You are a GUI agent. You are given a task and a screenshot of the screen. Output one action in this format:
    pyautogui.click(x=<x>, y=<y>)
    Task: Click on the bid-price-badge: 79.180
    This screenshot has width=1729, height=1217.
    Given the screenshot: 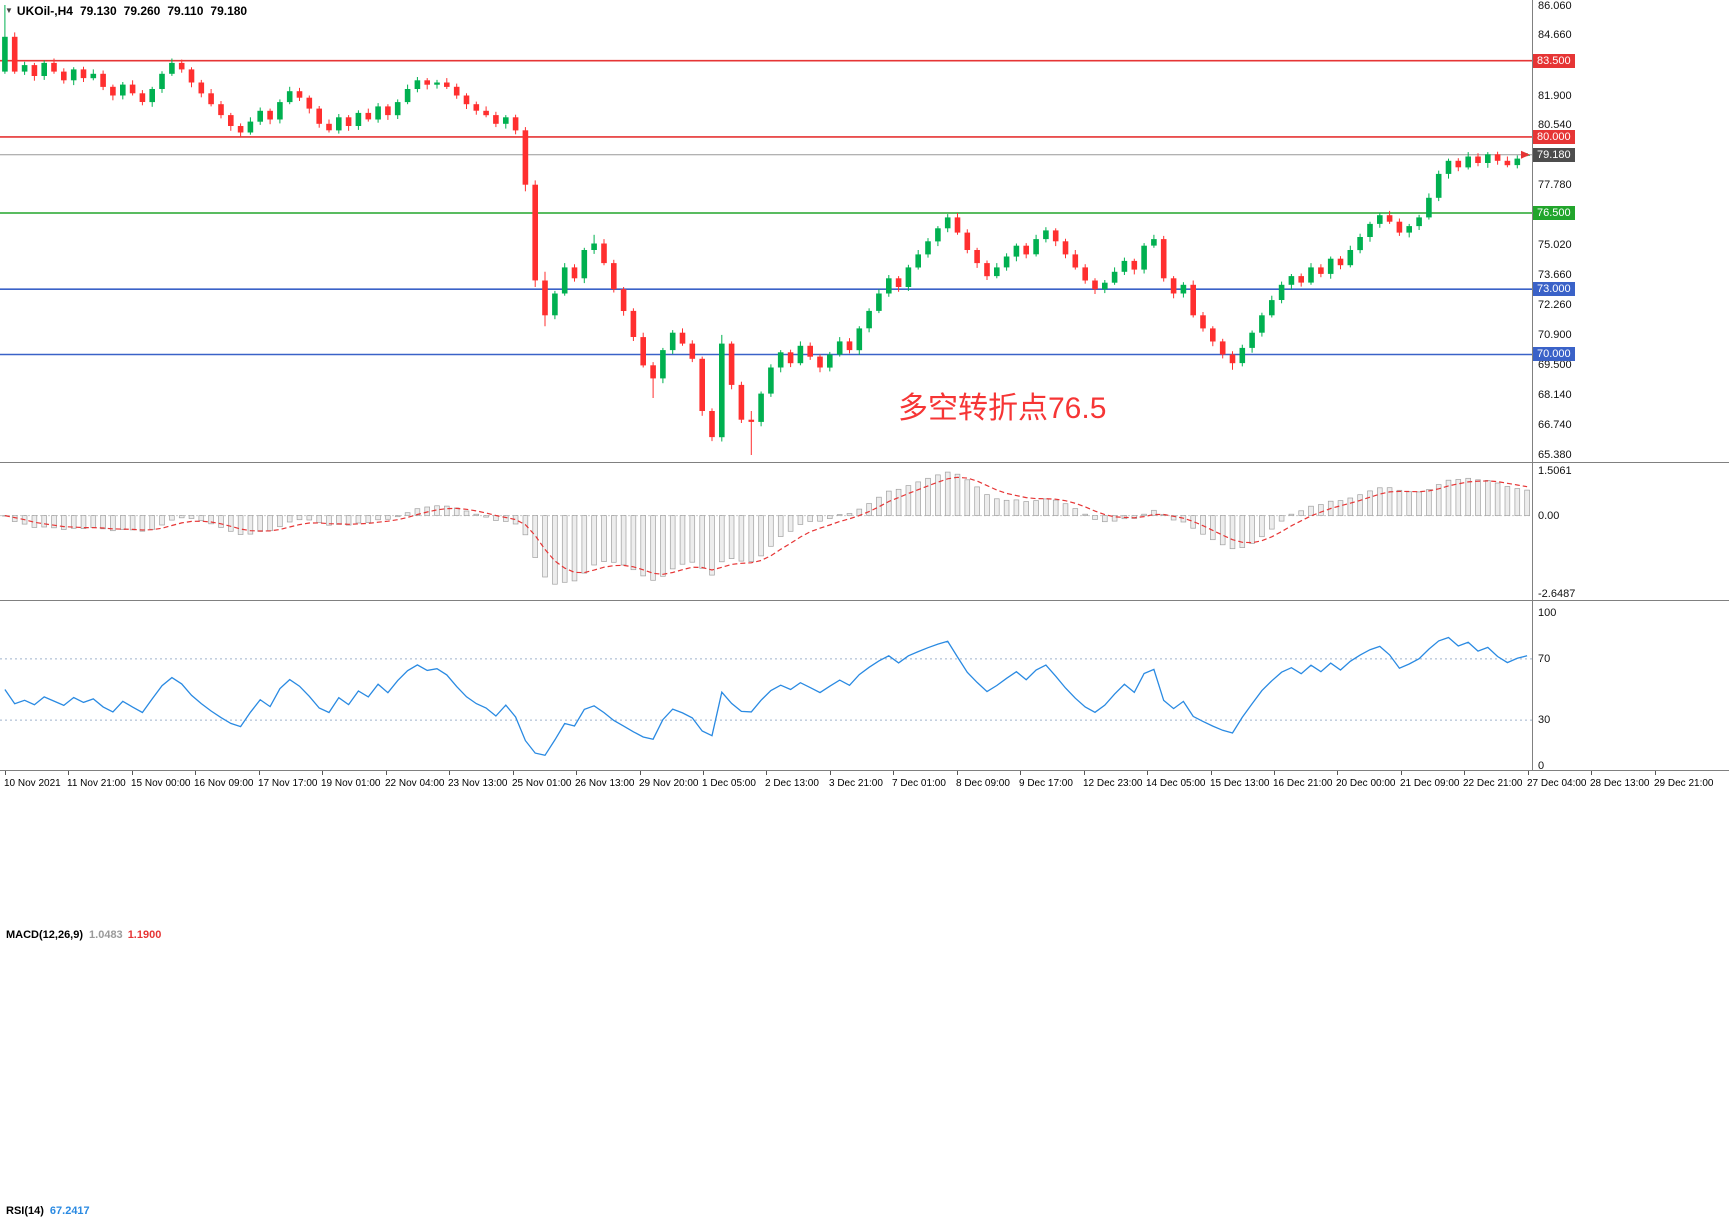 What is the action you would take?
    pyautogui.click(x=1554, y=155)
    